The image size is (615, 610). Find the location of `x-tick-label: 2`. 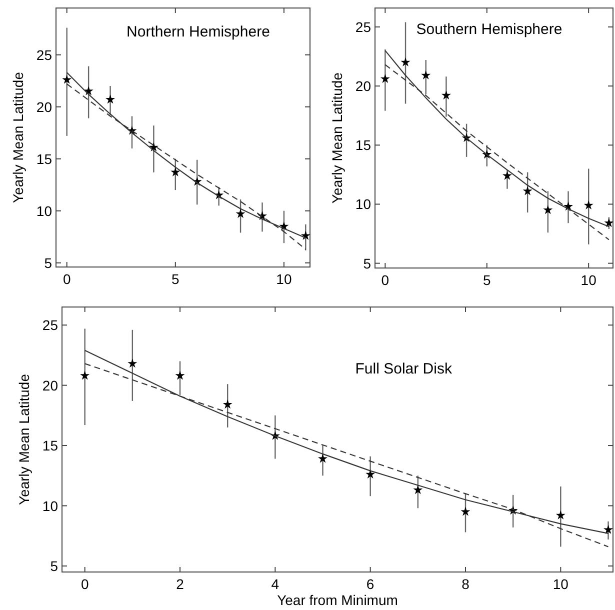

x-tick-label: 2 is located at coordinates (180, 584).